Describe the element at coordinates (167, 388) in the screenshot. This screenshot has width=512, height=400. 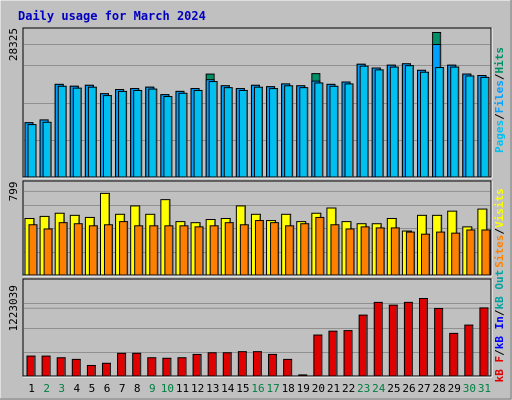
I see `day-label: 10` at that location.